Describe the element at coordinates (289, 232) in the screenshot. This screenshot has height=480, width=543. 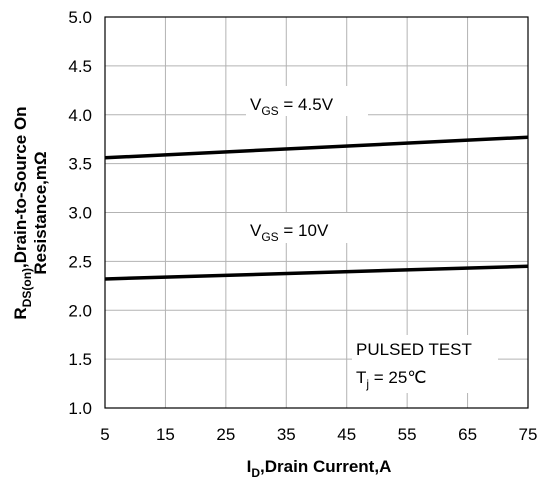
I see `series-label-vgs-10: VGS = 10V` at that location.